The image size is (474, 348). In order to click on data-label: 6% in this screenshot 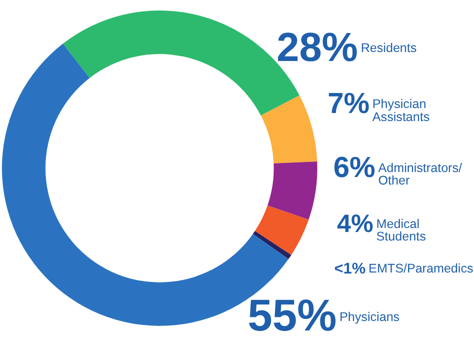, I will do `click(354, 168)`.